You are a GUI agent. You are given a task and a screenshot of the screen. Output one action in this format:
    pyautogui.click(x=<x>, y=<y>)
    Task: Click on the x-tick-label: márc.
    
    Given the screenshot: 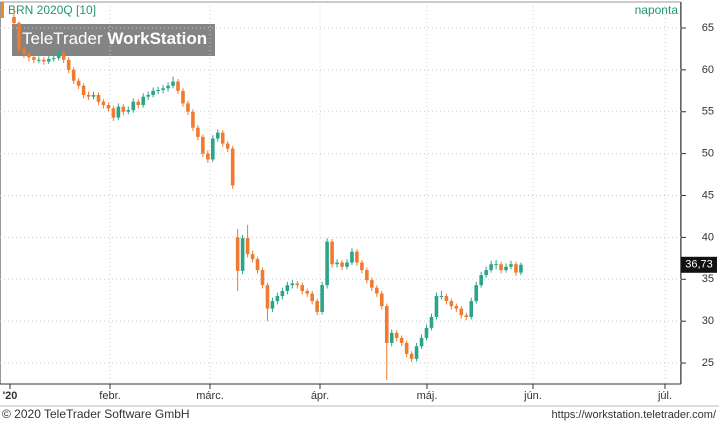 What is the action you would take?
    pyautogui.click(x=210, y=396)
    